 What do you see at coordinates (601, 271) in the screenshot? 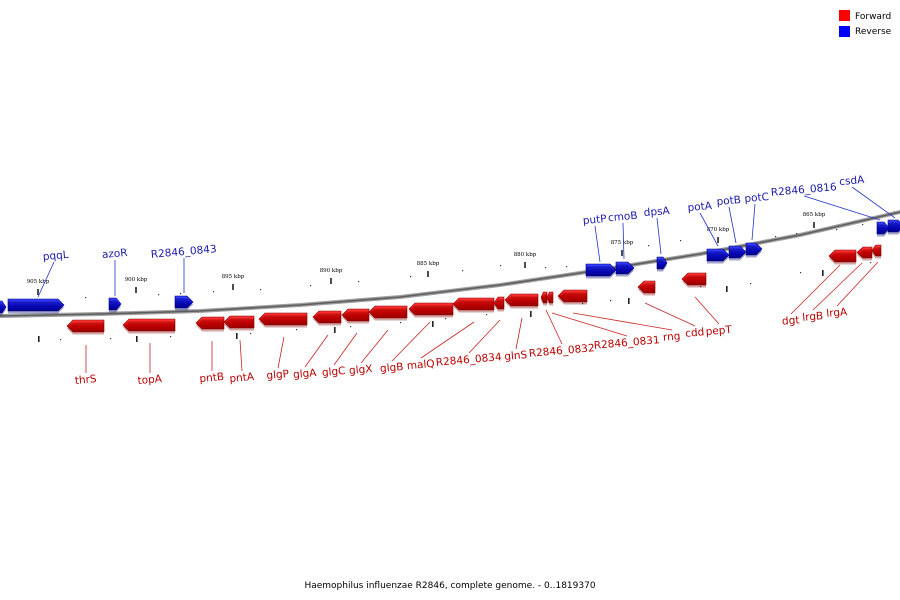
I see `gene-putp` at bounding box center [601, 271].